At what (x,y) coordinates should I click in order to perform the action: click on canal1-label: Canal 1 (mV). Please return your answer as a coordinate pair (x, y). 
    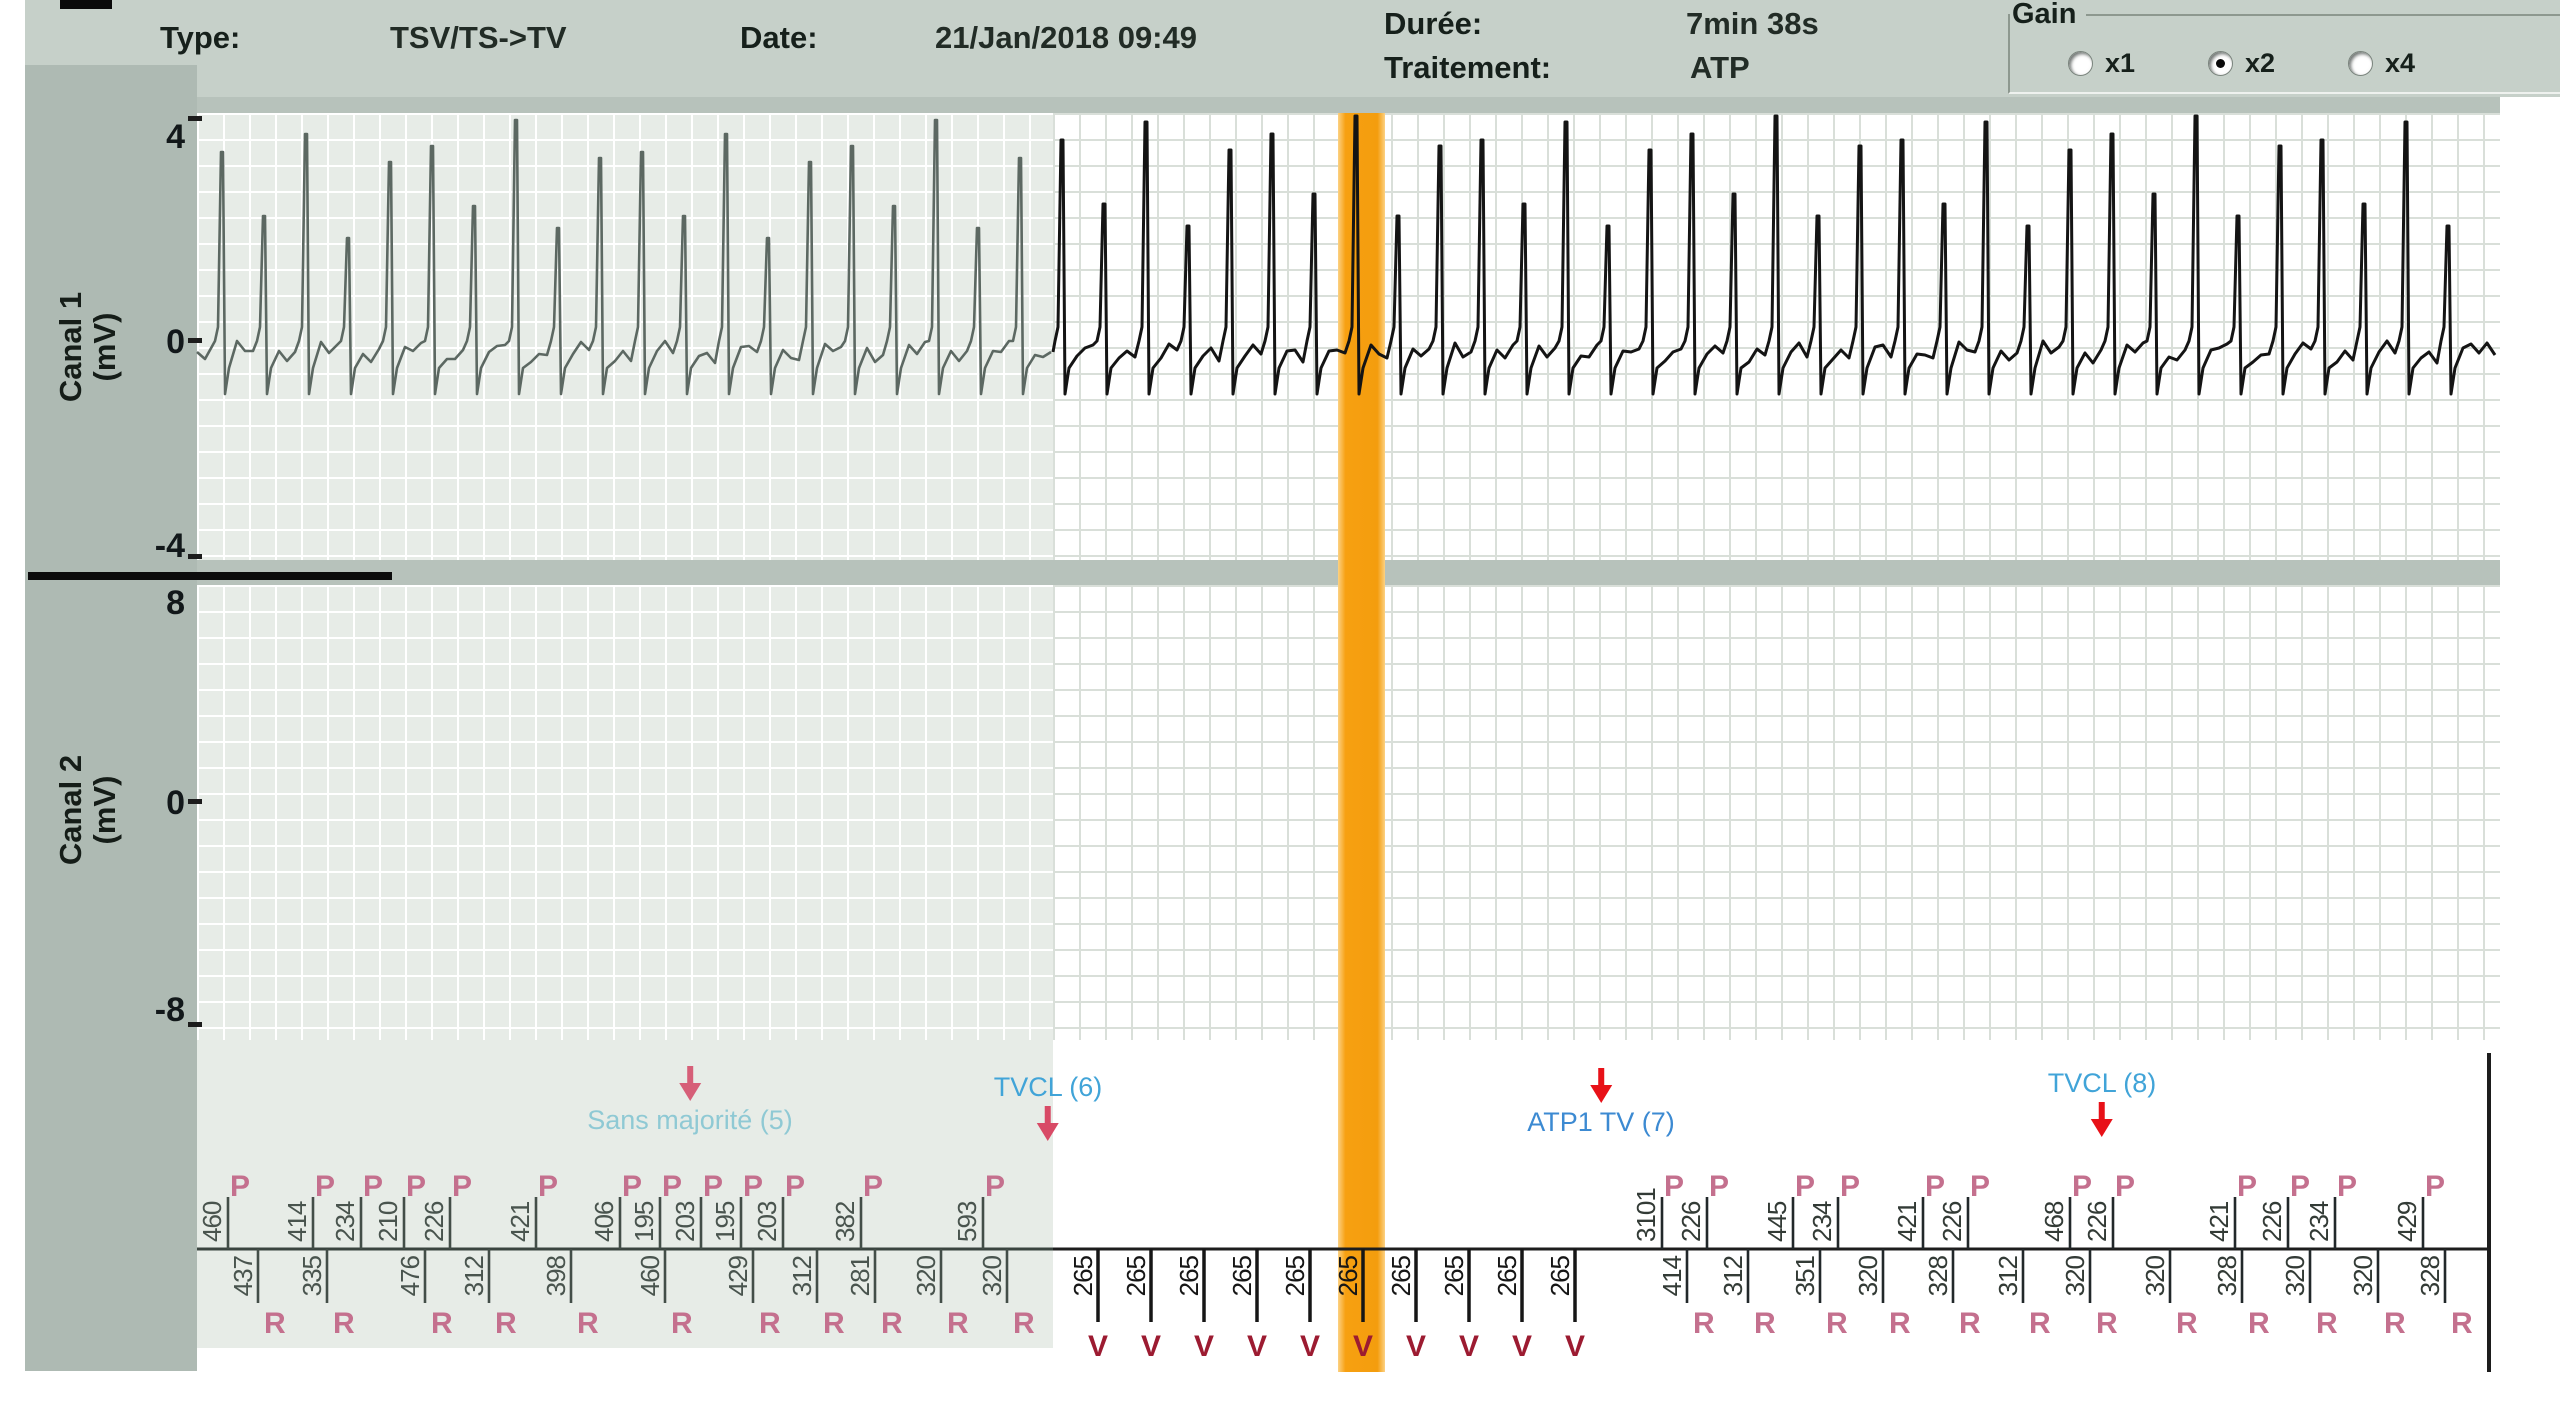
    Looking at the image, I should click on (87, 347).